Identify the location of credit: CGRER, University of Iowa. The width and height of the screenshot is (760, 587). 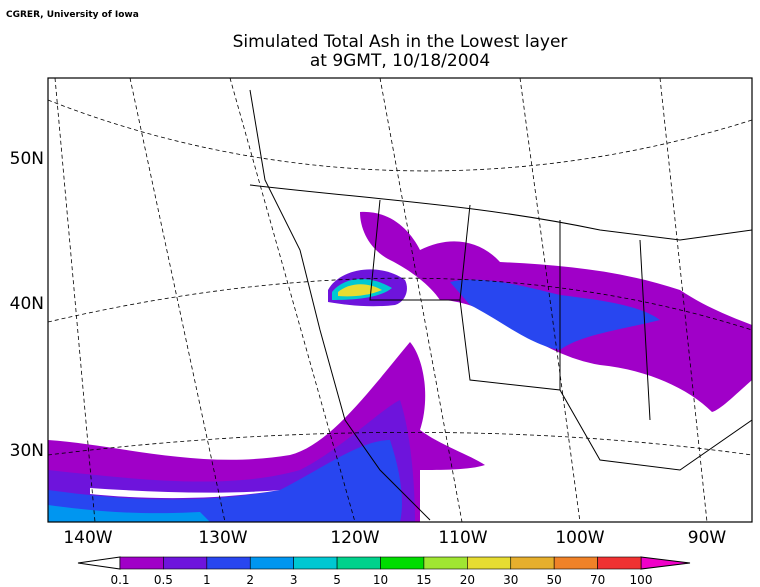
(72, 15).